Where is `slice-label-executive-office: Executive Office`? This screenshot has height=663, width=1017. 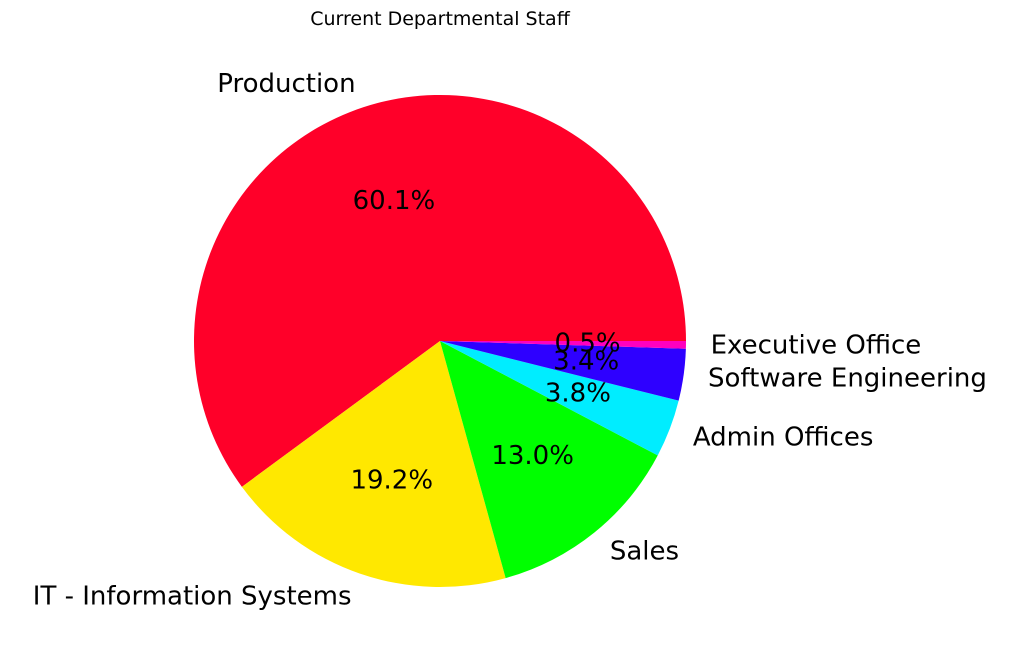
slice-label-executive-office: Executive Office is located at coordinates (816, 345).